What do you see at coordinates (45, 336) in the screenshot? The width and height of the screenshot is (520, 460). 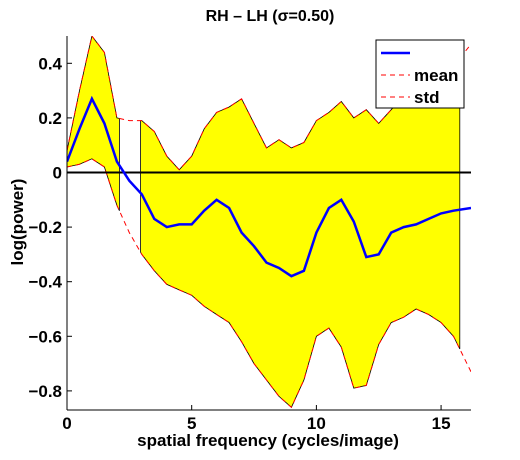 I see `y-tick-label: −0.6` at bounding box center [45, 336].